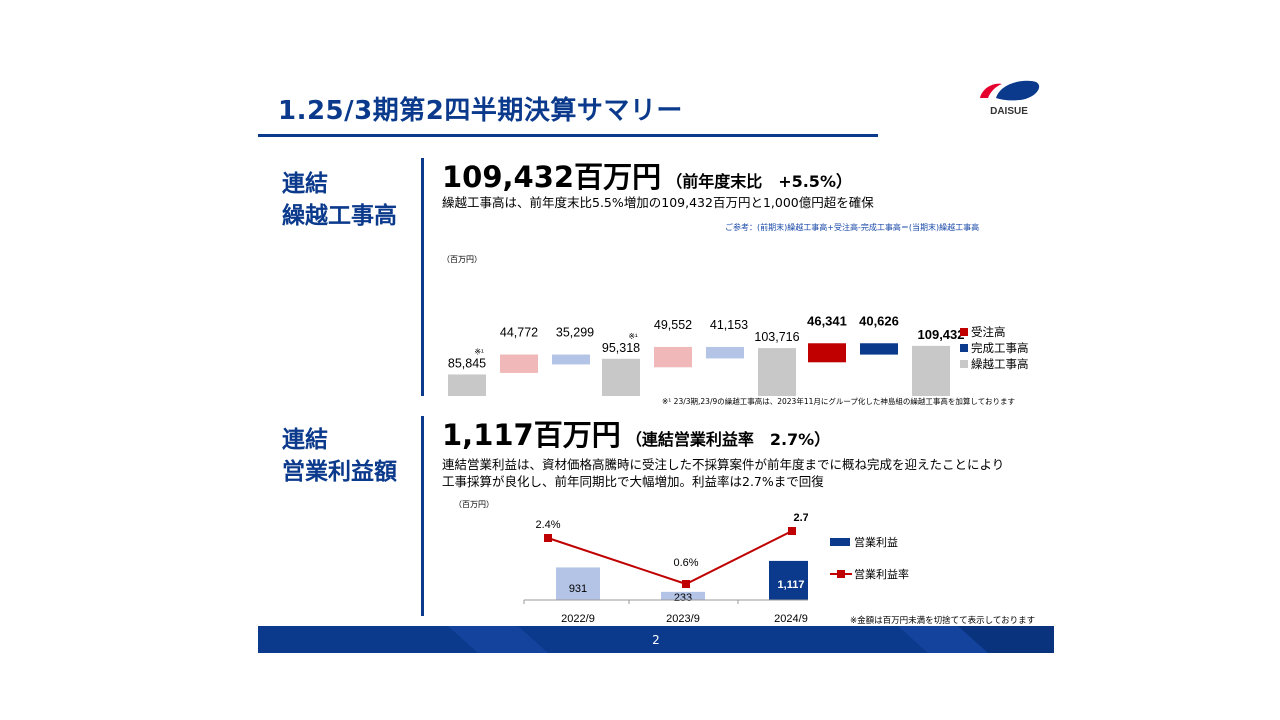 This screenshot has height=720, width=1280. I want to click on footer-stripes, so click(751, 639).